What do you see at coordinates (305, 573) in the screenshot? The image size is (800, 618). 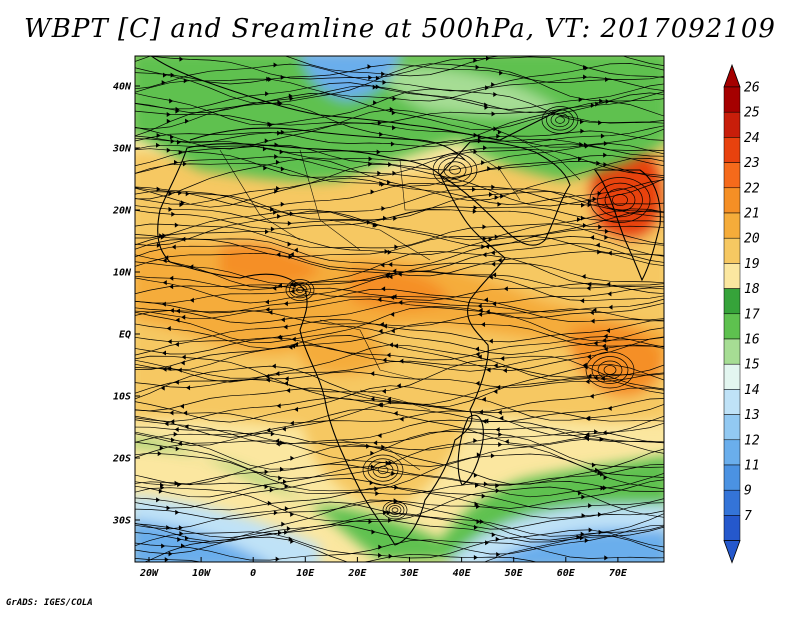 I see `lon-tick-label: 10E` at bounding box center [305, 573].